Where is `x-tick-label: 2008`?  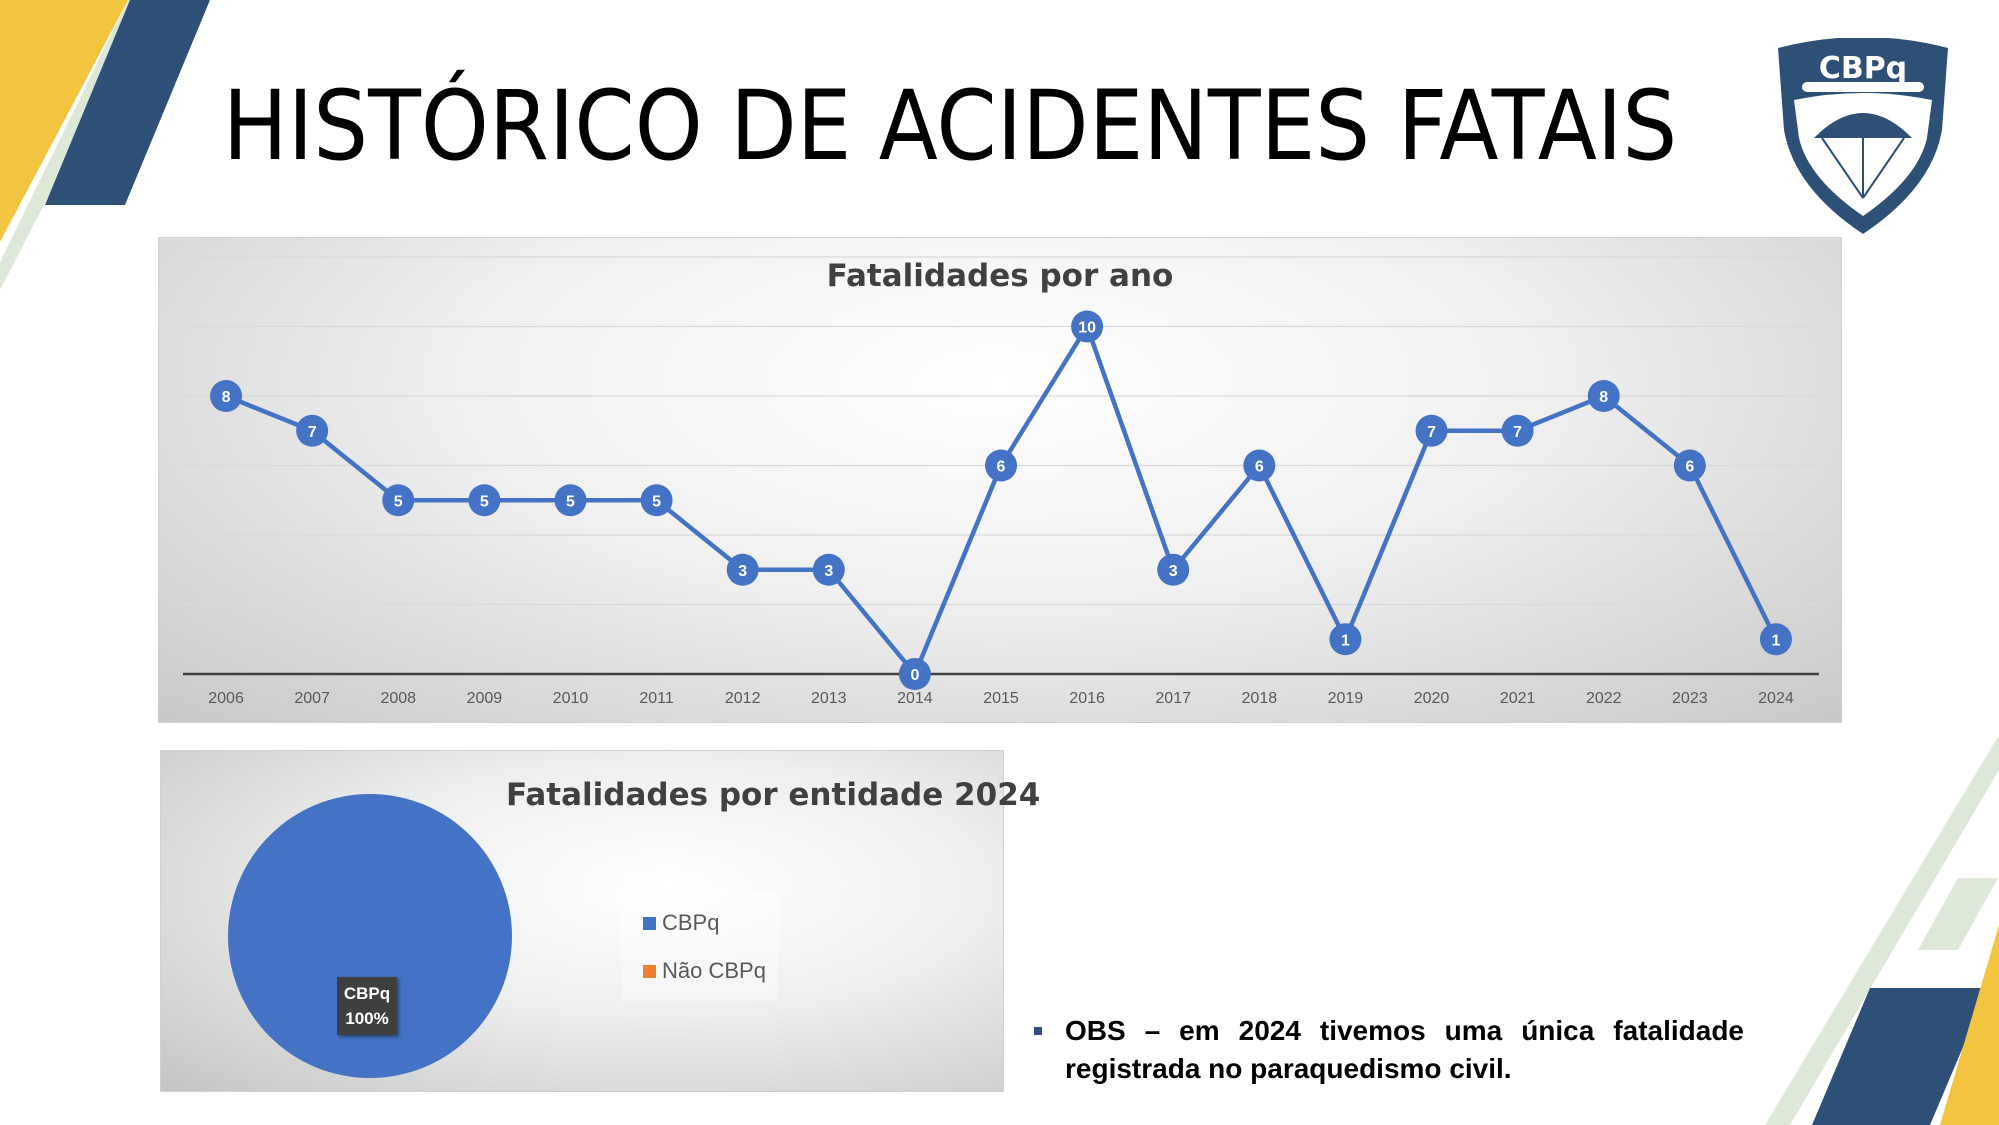 x-tick-label: 2008 is located at coordinates (398, 698).